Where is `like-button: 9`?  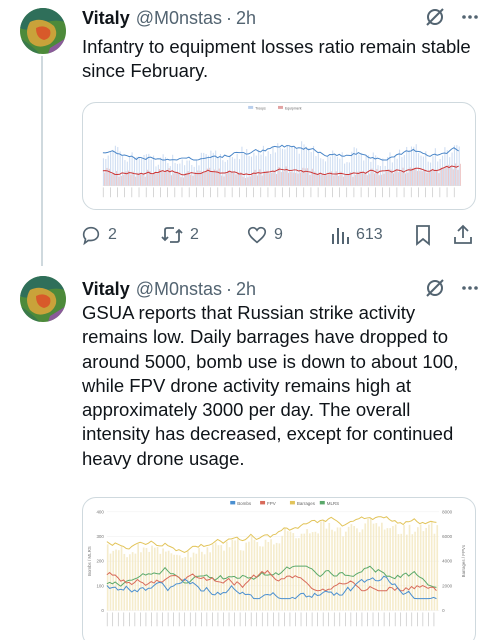 like-button: 9 is located at coordinates (264, 235).